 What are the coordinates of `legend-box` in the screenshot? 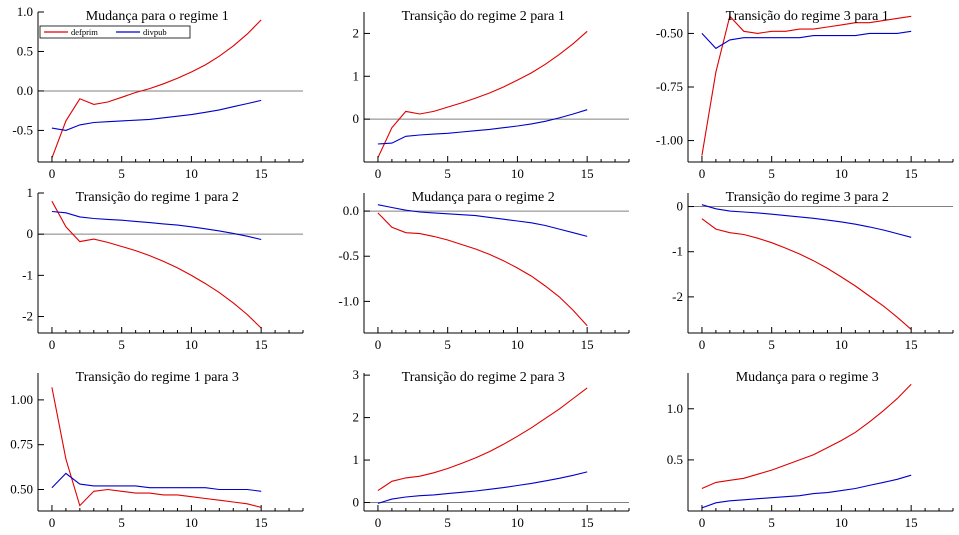 It's located at (115, 32).